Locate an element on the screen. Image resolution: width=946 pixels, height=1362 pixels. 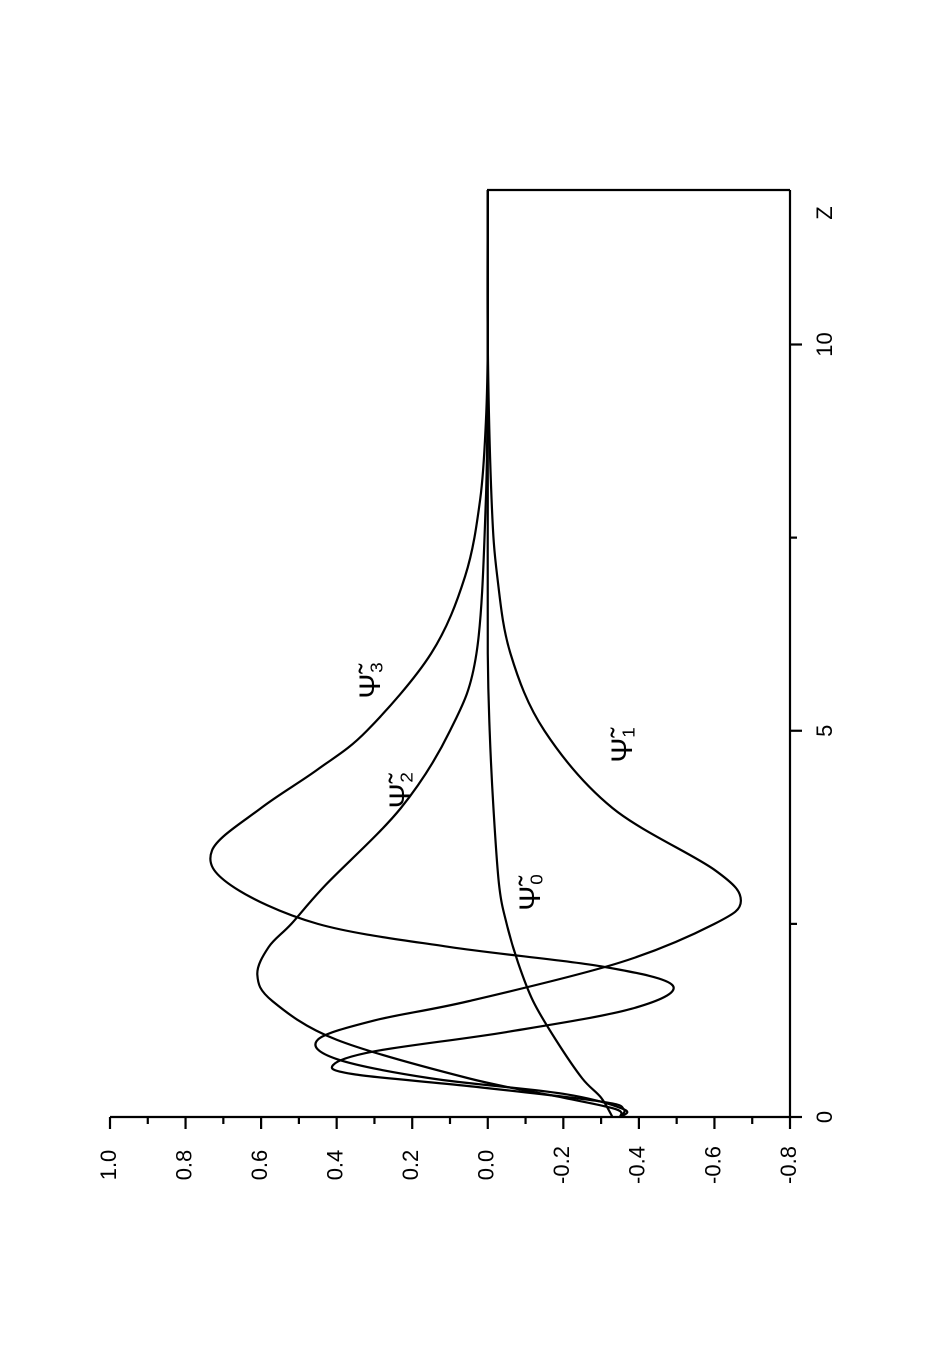
curve-label: Ψ̃₁ is located at coordinates (622, 745).